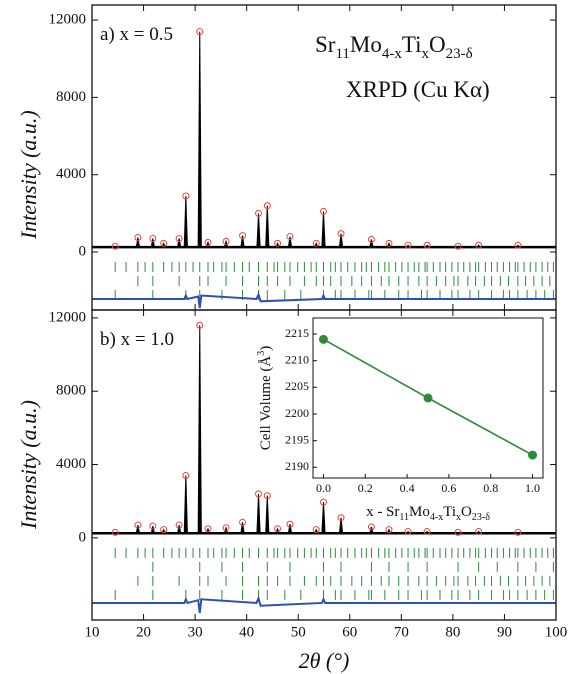 This screenshot has width=569, height=674. Describe the element at coordinates (382, 512) in the screenshot. I see `label-part: x - Sr` at that location.